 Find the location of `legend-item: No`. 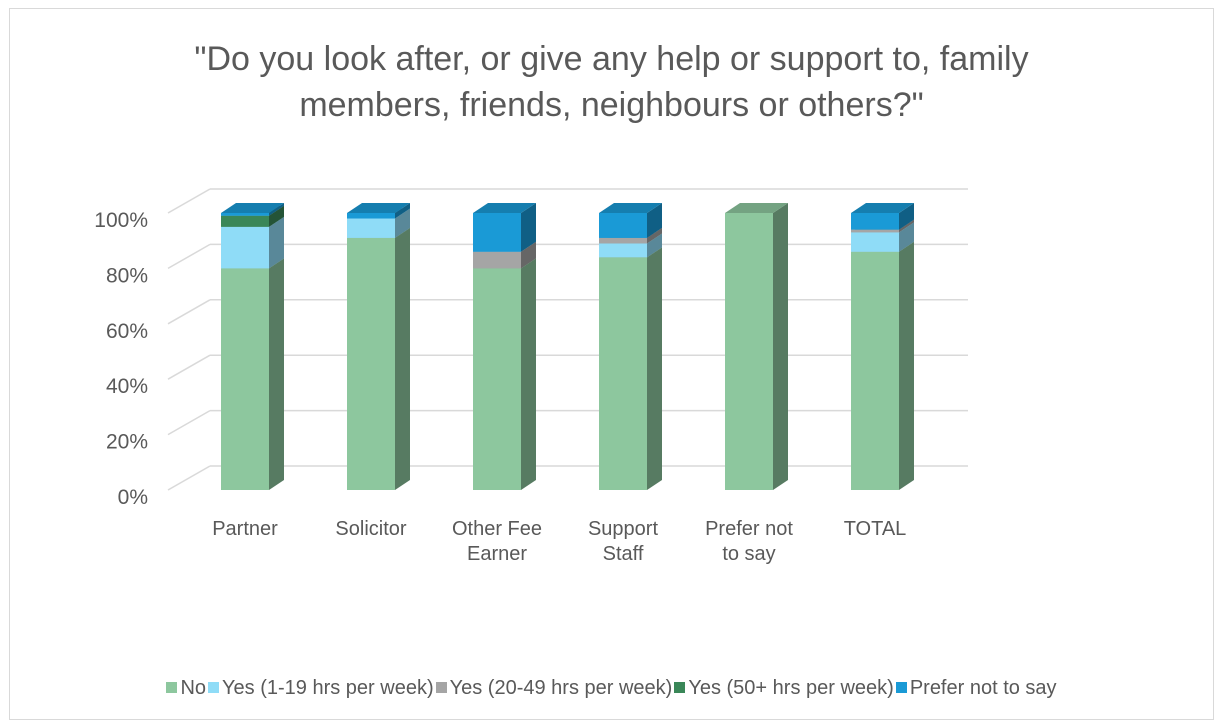

legend-item: No is located at coordinates (186, 688).